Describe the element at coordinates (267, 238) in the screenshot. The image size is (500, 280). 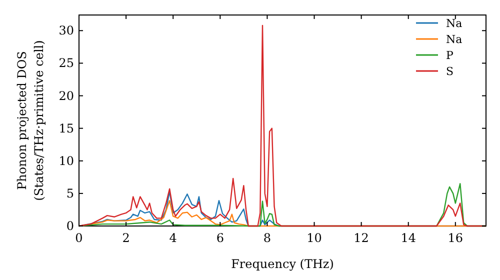
I see `x-tick-label: 8` at that location.